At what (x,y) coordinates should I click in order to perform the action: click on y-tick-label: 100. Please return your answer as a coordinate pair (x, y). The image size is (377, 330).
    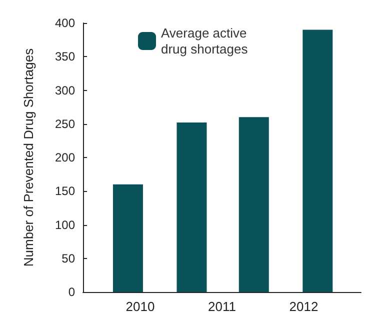
    Looking at the image, I should click on (65, 225).